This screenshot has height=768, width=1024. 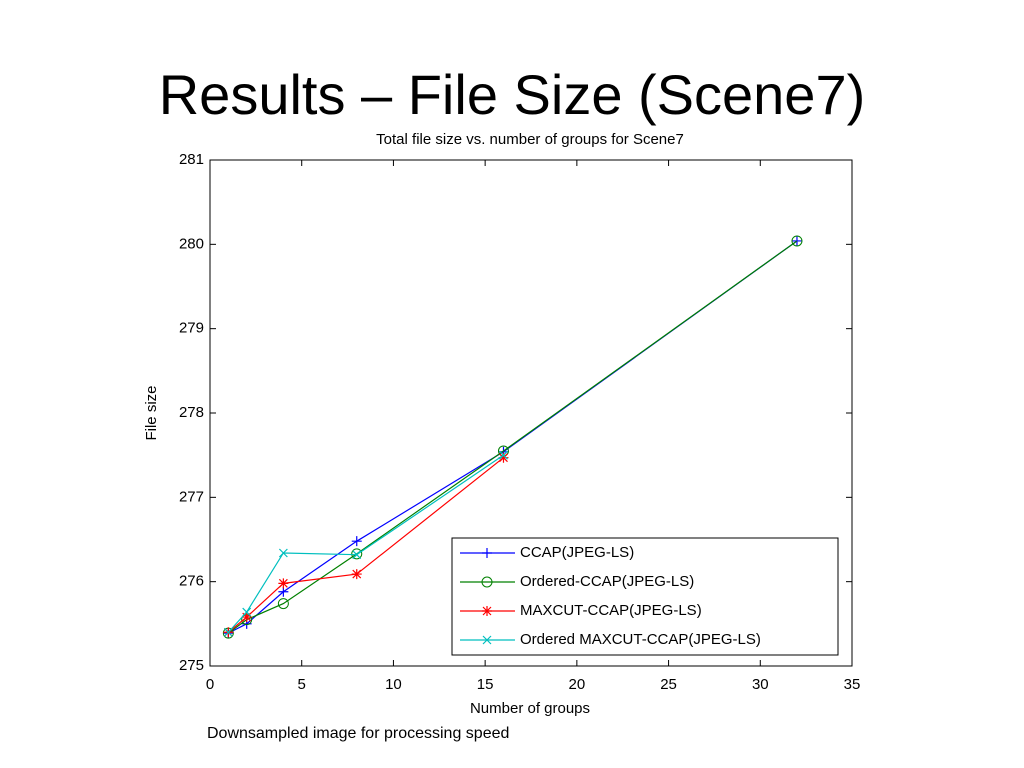 What do you see at coordinates (358, 733) in the screenshot?
I see `caption: Downsampled image for processing speed` at bounding box center [358, 733].